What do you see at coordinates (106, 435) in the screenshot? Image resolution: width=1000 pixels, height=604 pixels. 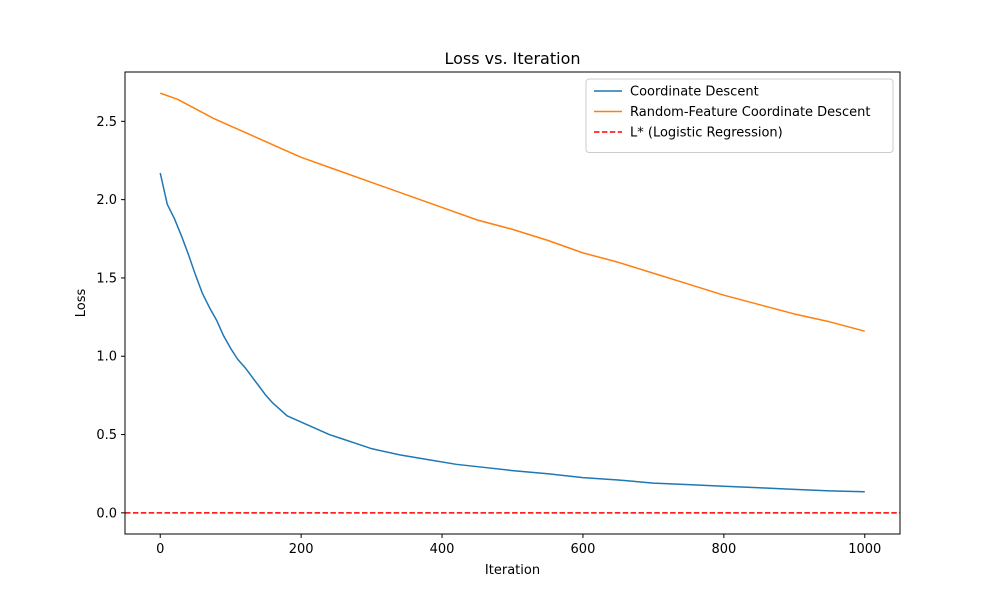 I see `y-tick-label: 0.5` at bounding box center [106, 435].